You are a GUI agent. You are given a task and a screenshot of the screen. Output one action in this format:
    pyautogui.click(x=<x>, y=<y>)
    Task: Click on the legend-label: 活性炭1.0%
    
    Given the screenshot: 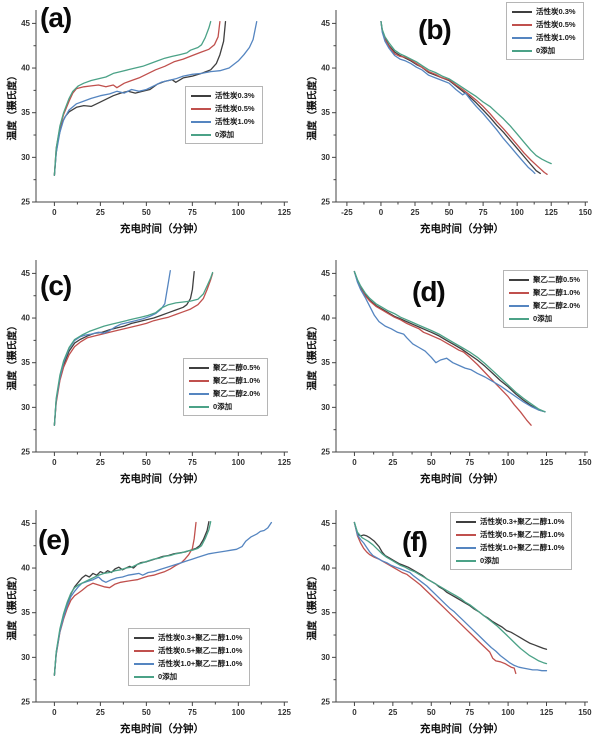 What is the action you would take?
    pyautogui.click(x=556, y=37)
    